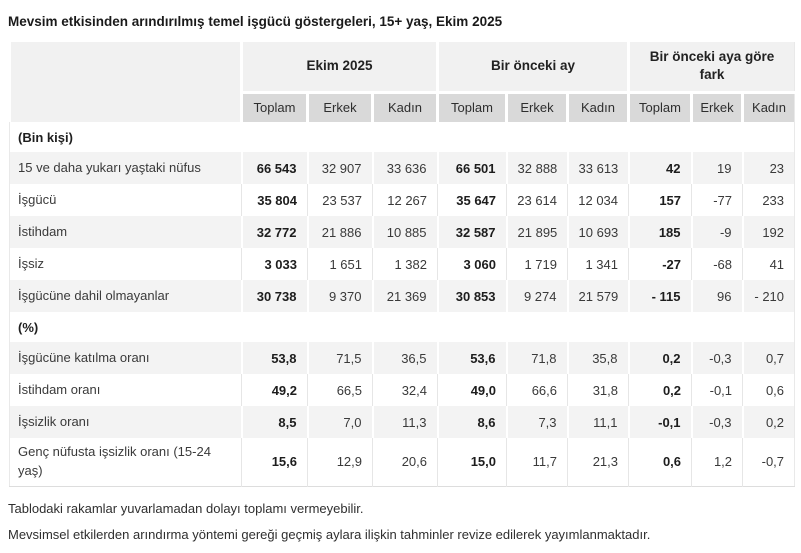  I want to click on value-cell: 21 886, so click(339, 232).